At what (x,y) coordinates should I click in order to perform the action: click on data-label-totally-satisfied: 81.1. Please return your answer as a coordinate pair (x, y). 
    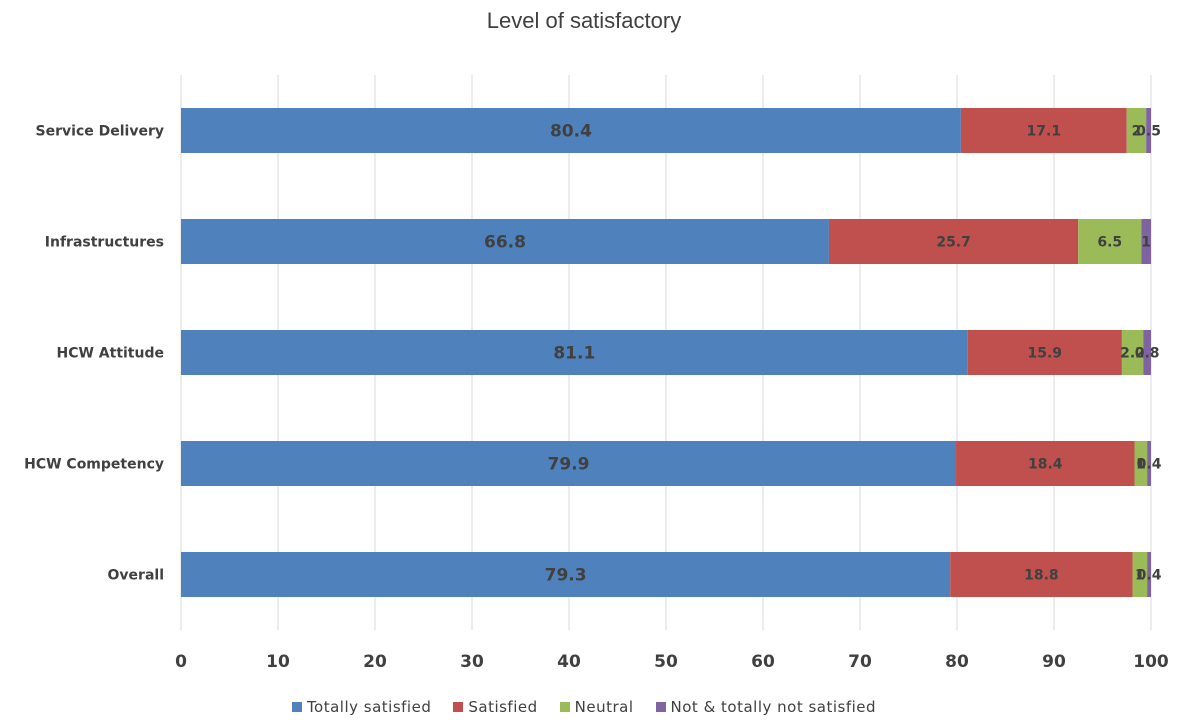
    Looking at the image, I should click on (574, 354).